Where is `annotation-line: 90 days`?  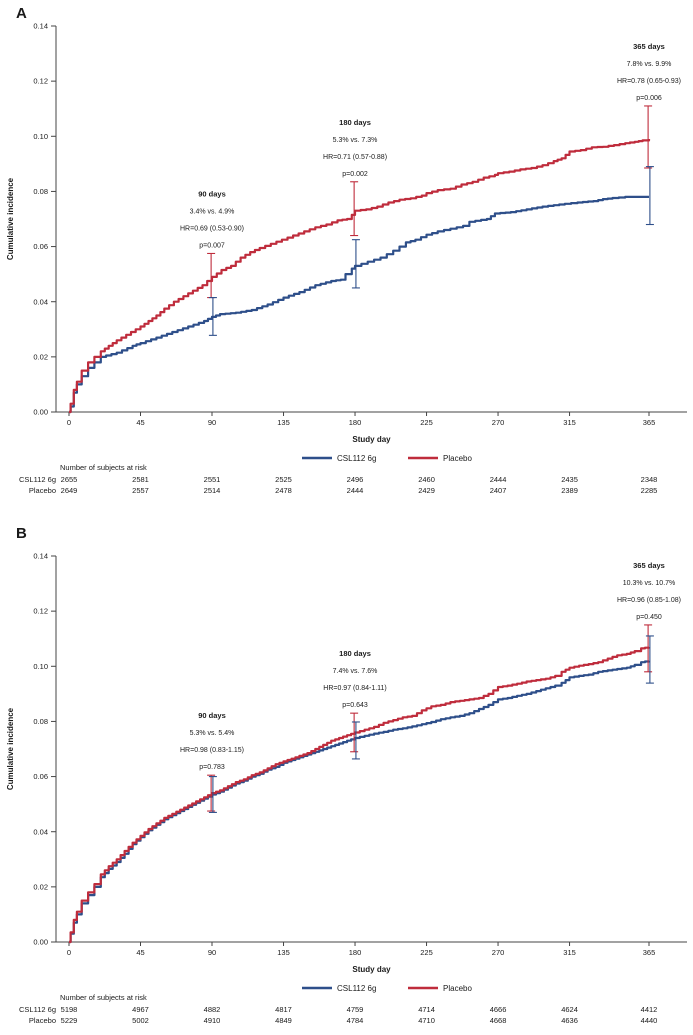
annotation-line: 90 days is located at coordinates (212, 193).